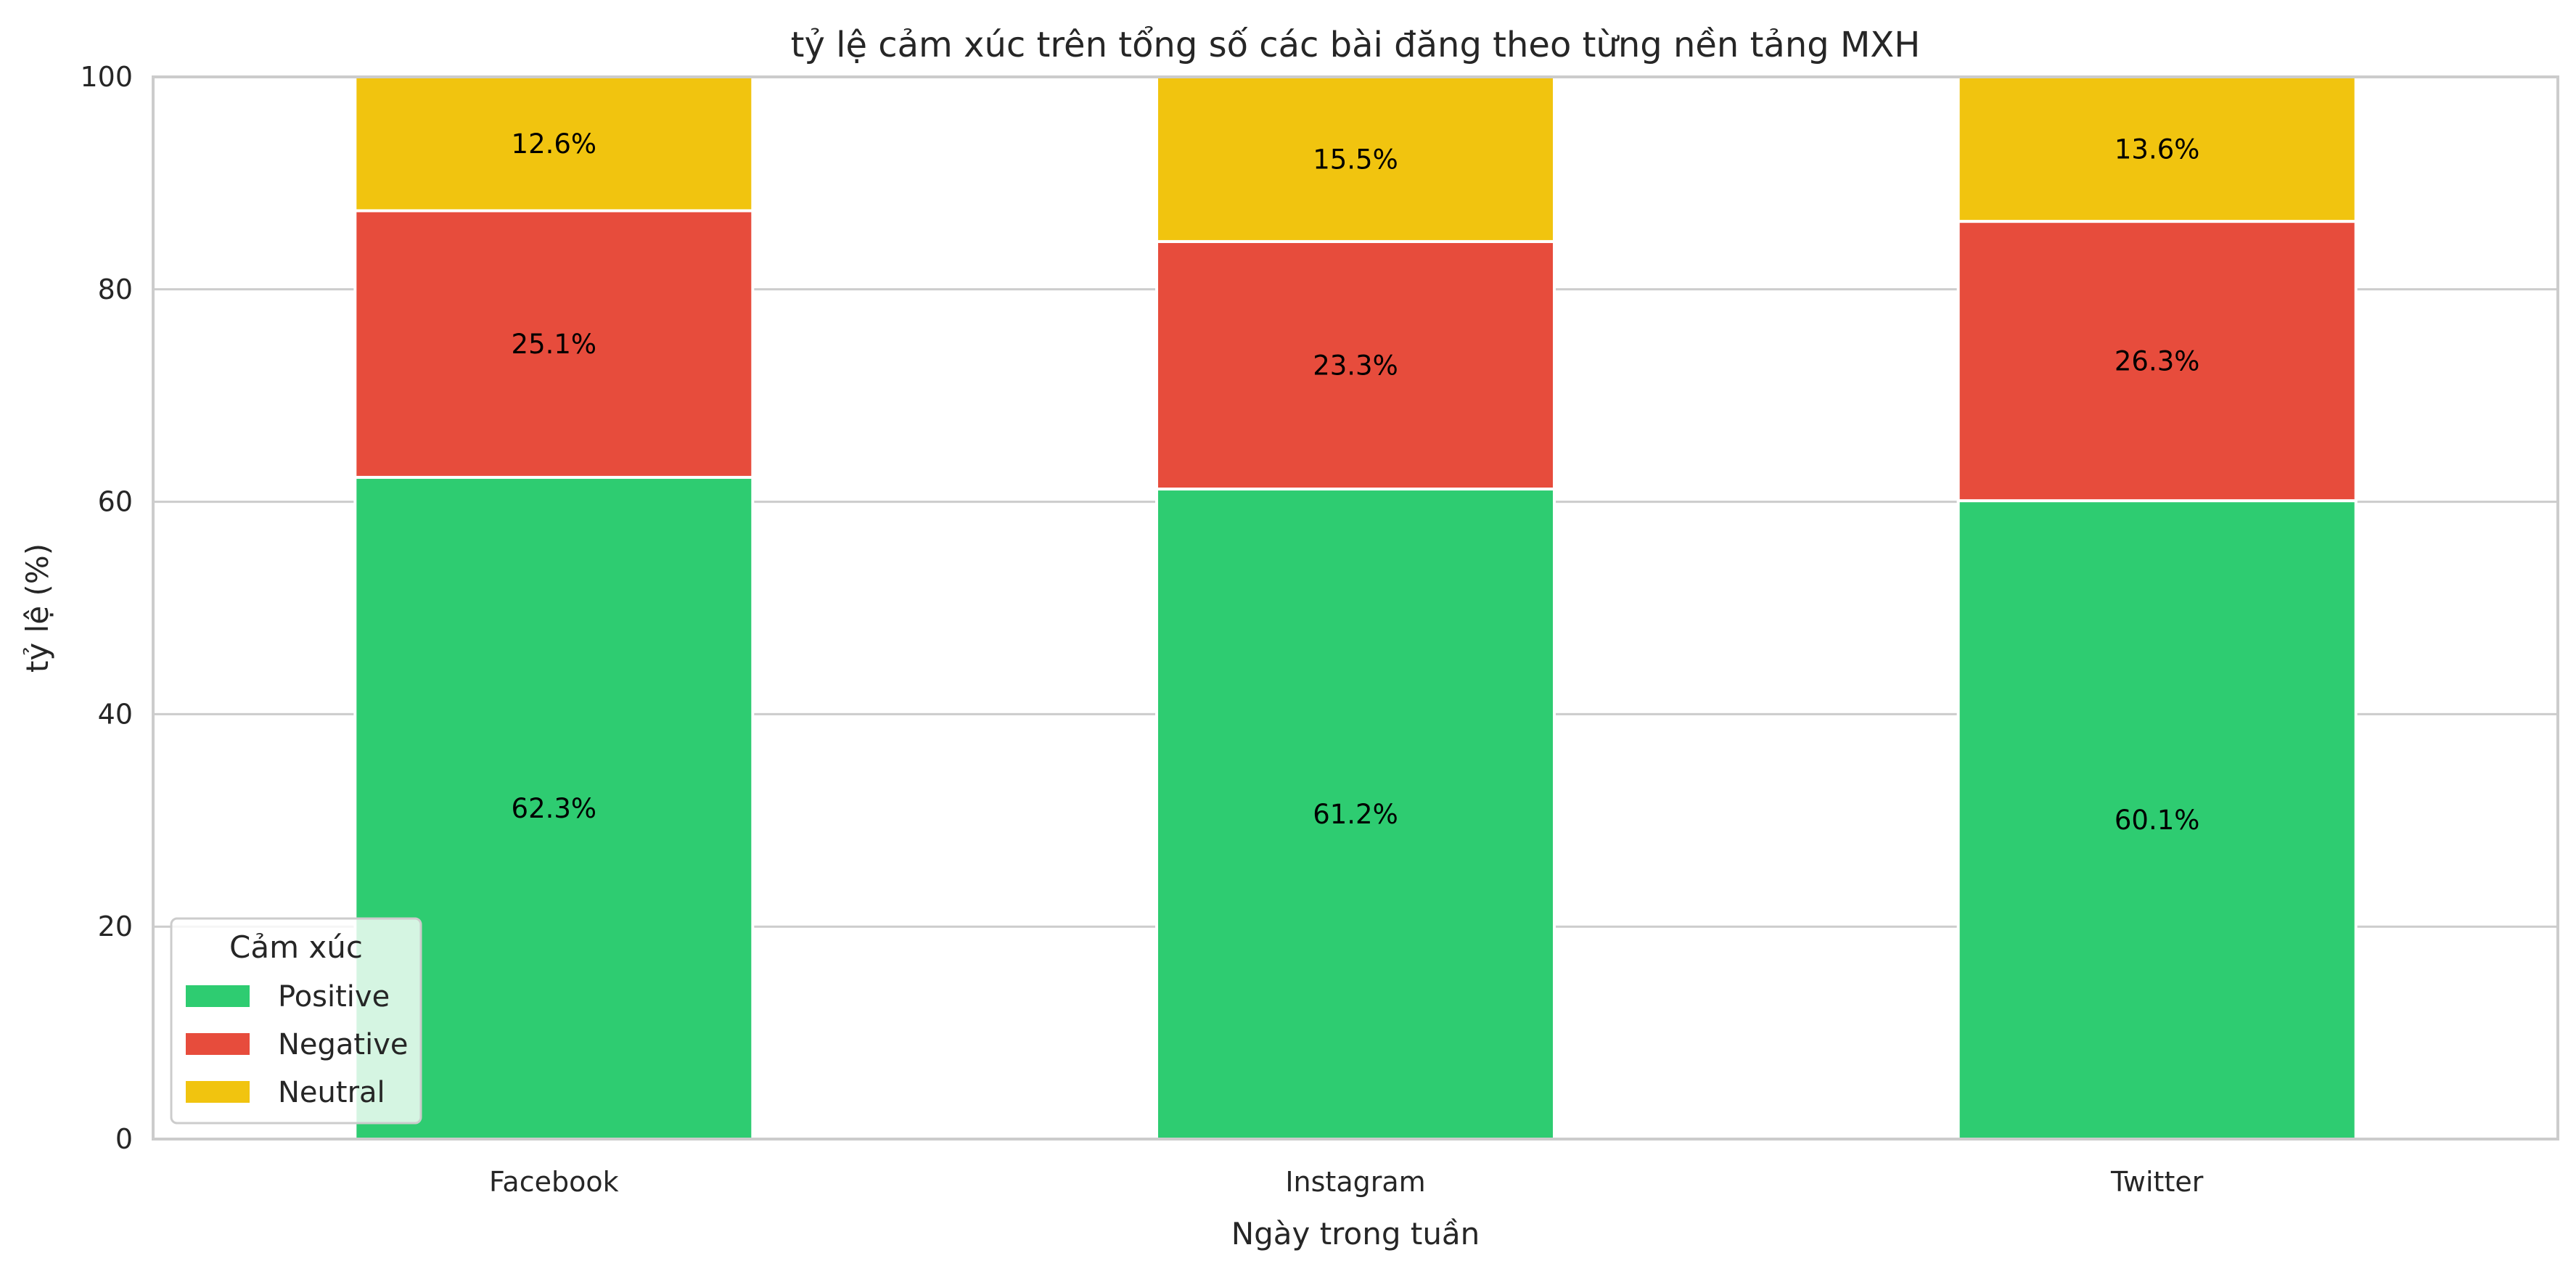 The width and height of the screenshot is (2576, 1274). Describe the element at coordinates (331, 1092) in the screenshot. I see `legend-label-neutral: Neutral` at that location.